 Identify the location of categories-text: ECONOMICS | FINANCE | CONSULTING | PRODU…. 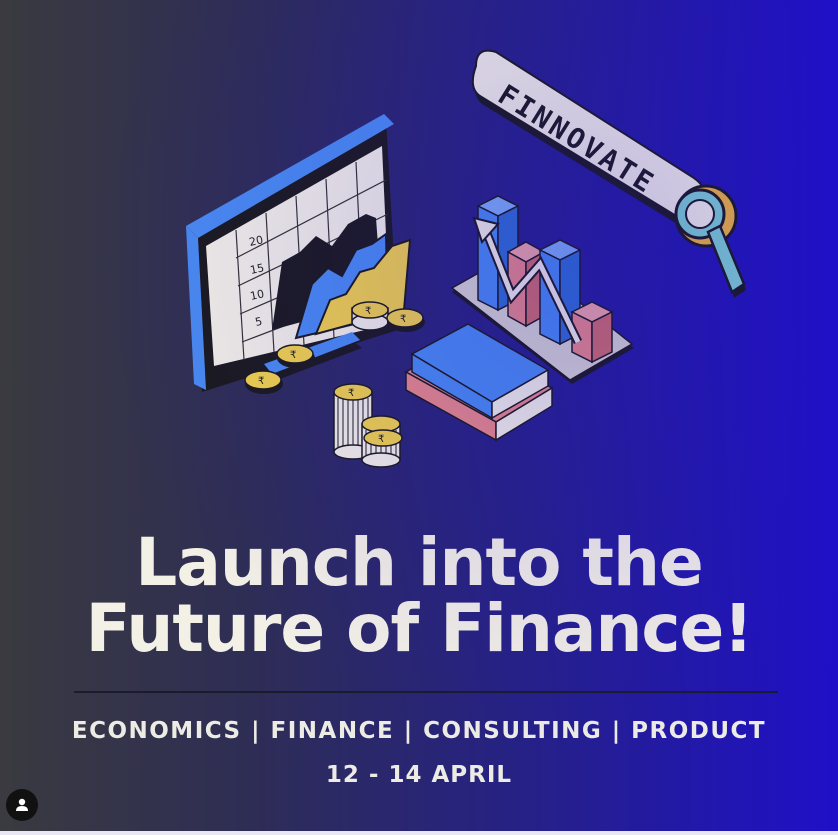
(419, 731).